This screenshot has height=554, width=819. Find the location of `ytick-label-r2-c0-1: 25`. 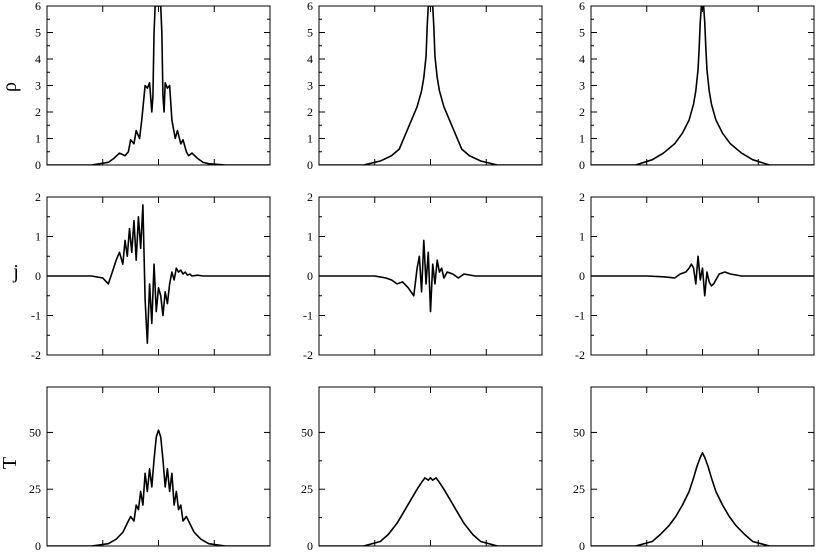

ytick-label-r2-c0-1: 25 is located at coordinates (35, 489).